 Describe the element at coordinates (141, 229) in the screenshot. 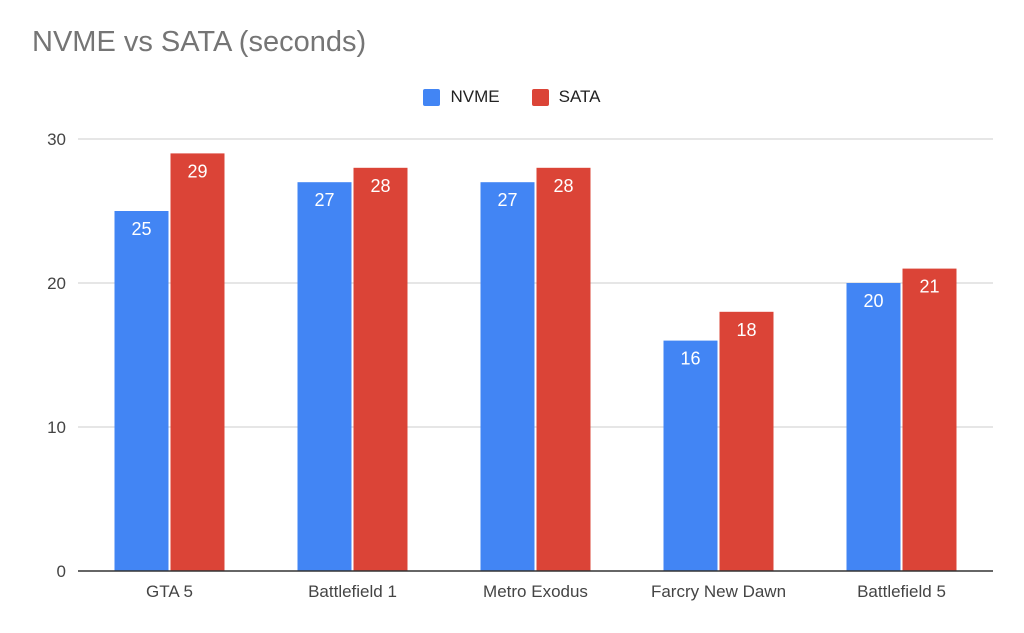

I see `bar-value-label: 25` at that location.